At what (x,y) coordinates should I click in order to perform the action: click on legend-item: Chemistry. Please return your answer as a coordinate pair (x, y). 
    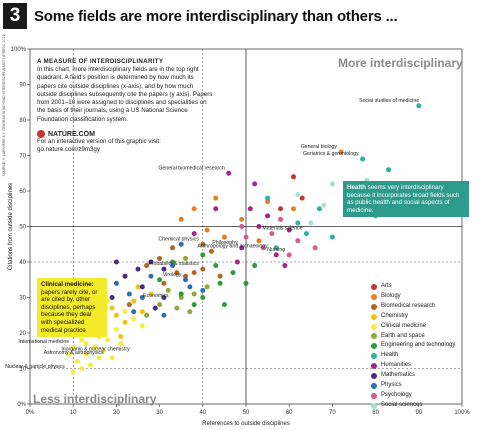
    Looking at the image, I should click on (413, 317).